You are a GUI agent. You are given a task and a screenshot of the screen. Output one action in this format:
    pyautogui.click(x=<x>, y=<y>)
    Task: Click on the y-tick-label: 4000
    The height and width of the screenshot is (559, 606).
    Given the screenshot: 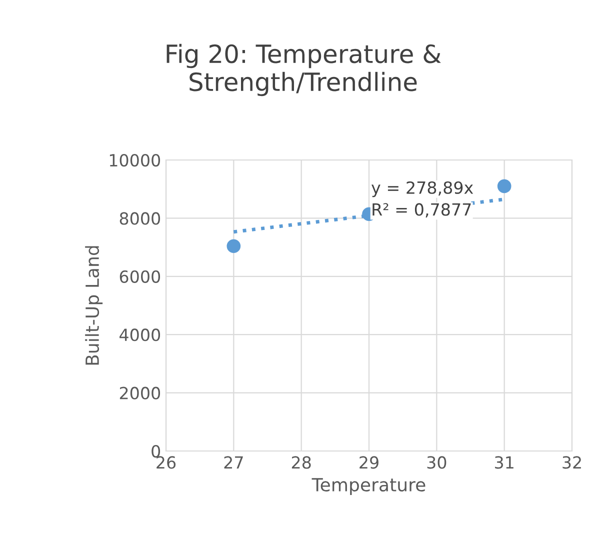 What is the action you would take?
    pyautogui.click(x=140, y=335)
    